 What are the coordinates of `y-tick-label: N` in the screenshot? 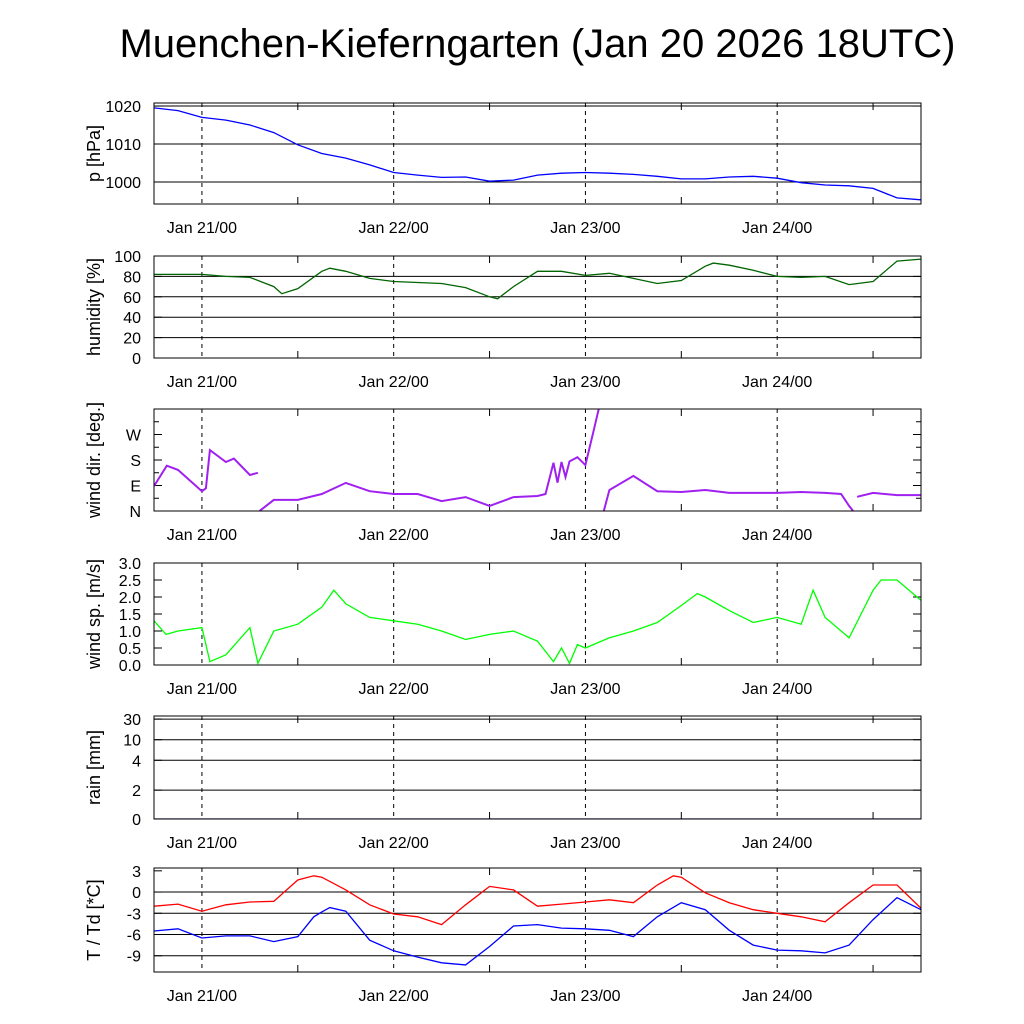 It's located at (135, 512).